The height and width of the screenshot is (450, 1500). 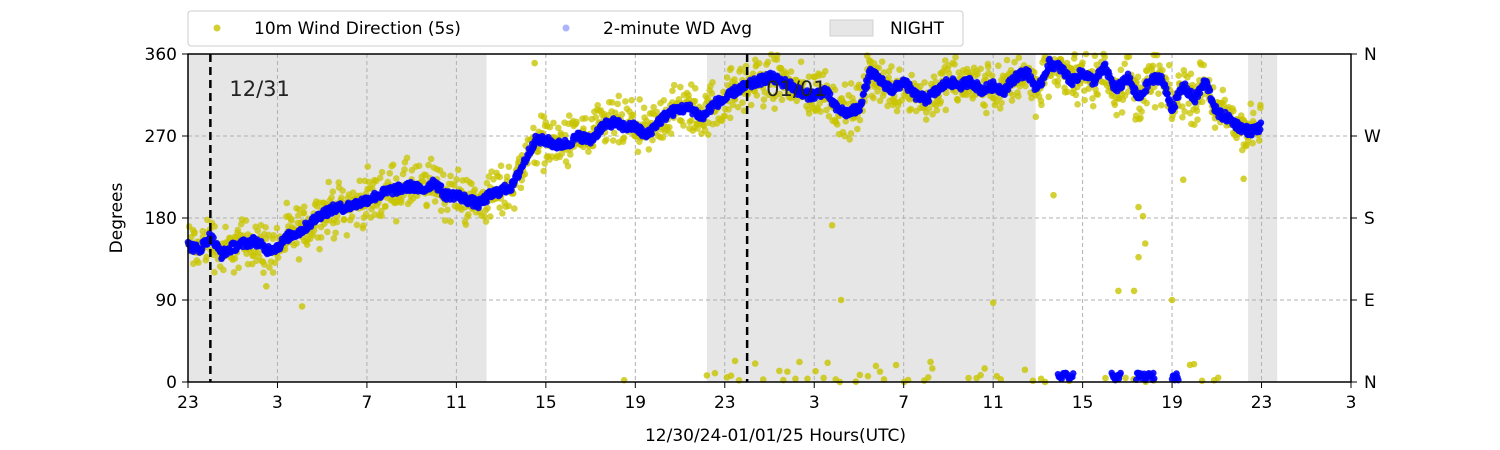 What do you see at coordinates (161, 219) in the screenshot?
I see `y-tick-label: 180` at bounding box center [161, 219].